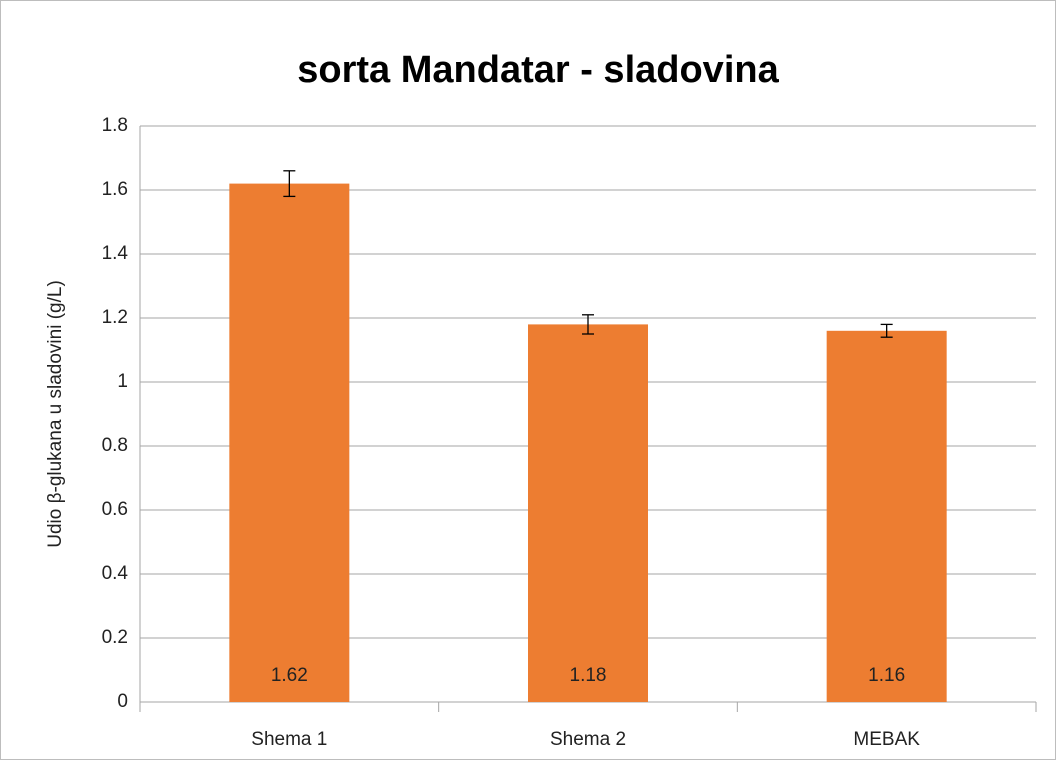  What do you see at coordinates (538, 70) in the screenshot?
I see `chart-title: sorta Mandatar - sladovina` at bounding box center [538, 70].